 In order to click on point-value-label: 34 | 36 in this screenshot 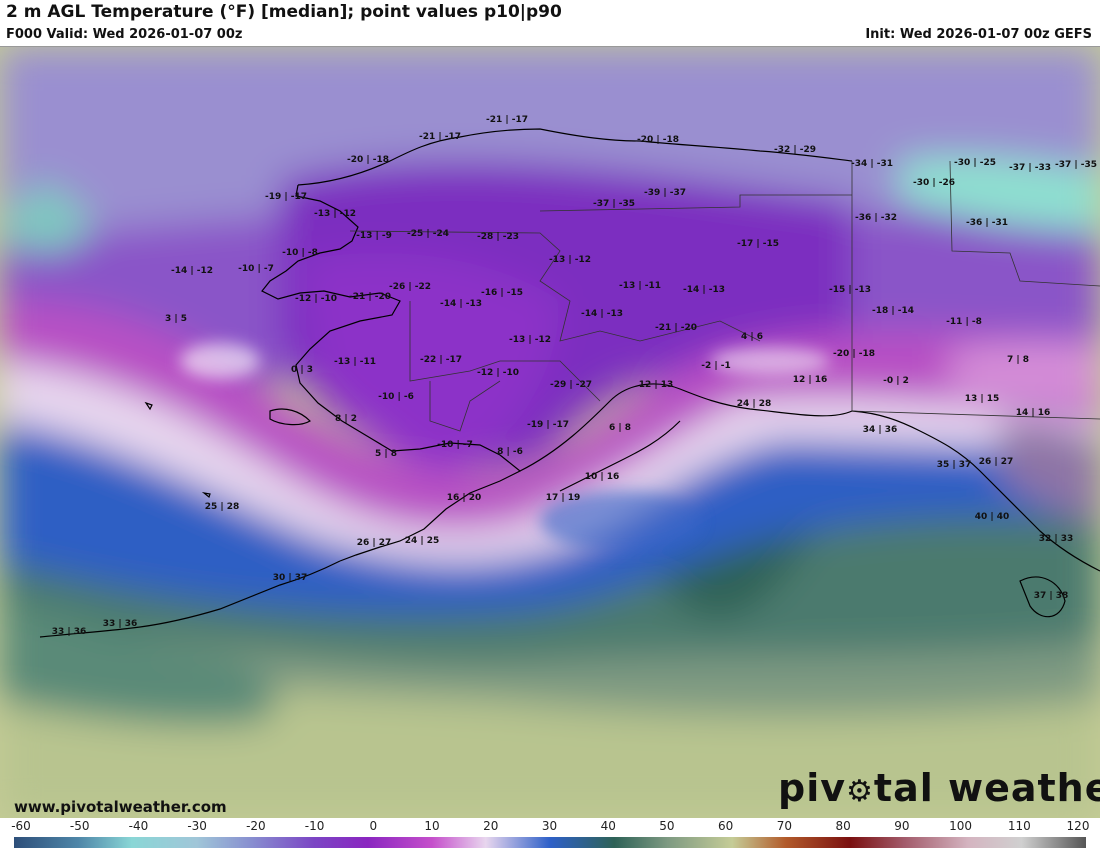, I will do `click(880, 430)`.